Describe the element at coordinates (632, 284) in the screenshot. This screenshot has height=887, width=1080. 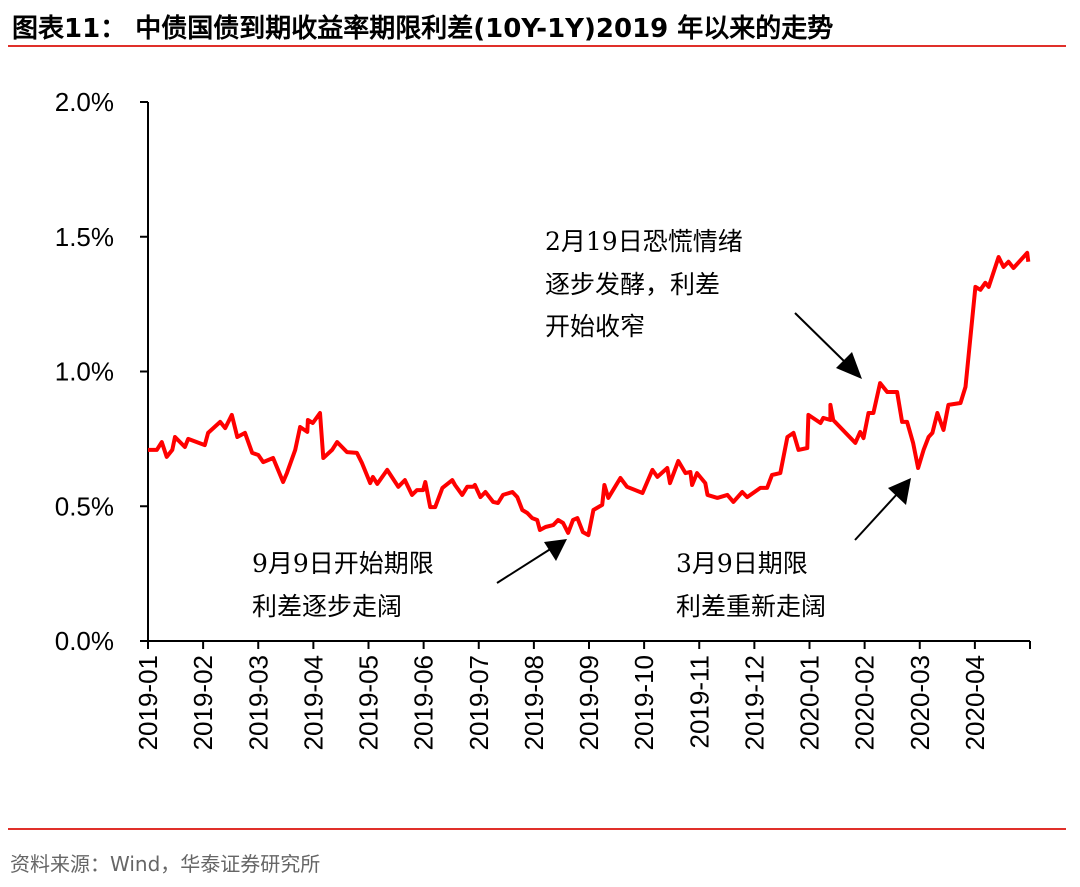
I see `annotation-feb19-line2: 逐步发酵，利差` at that location.